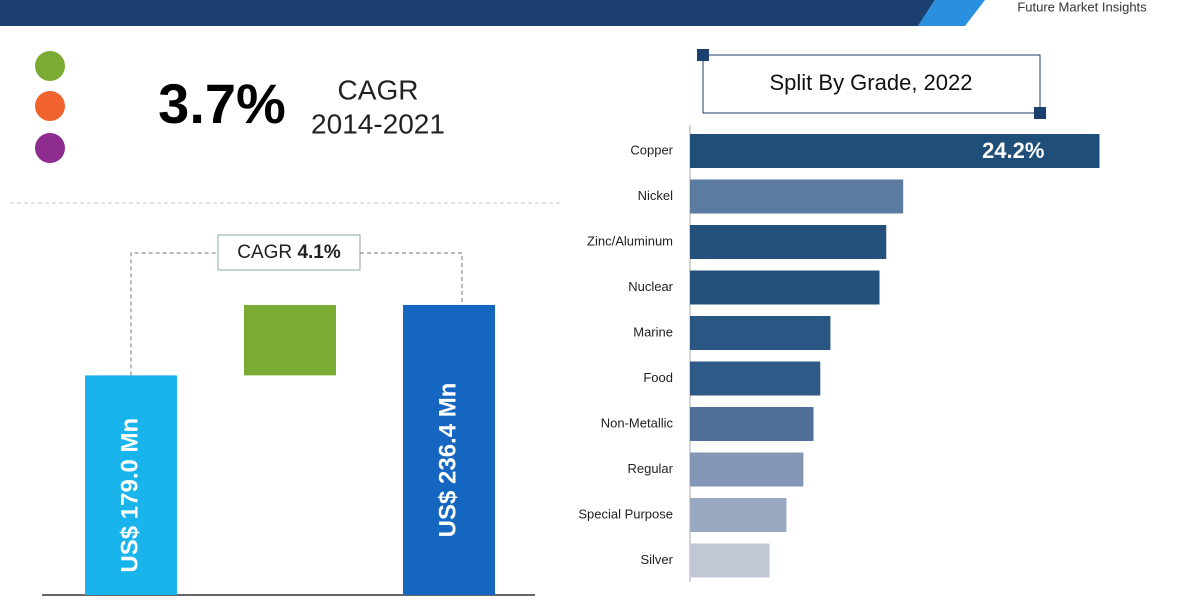 This screenshot has width=1200, height=605. I want to click on category-label: Silver, so click(656, 559).